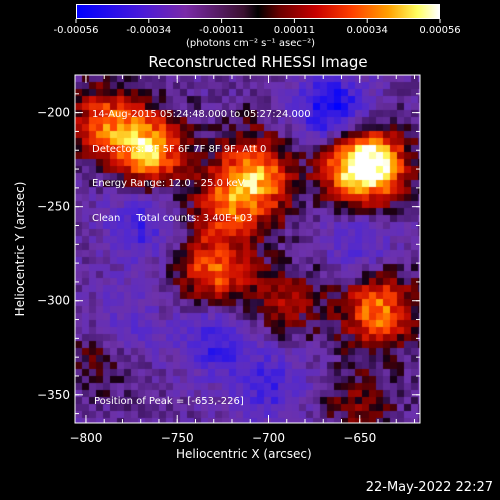 The image size is (500, 500). I want to click on colorbar-tick-label: 0.00034, so click(367, 30).